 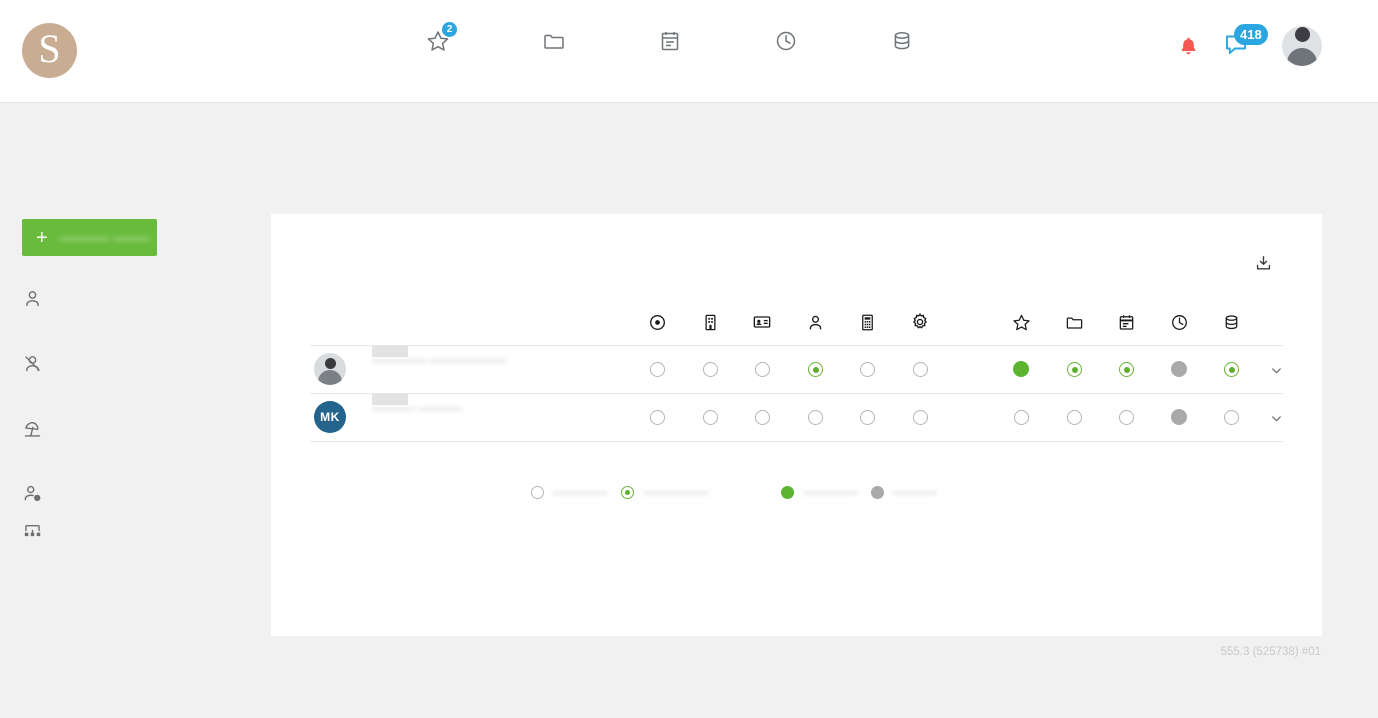 I want to click on sidebar-item-org-chart, so click(x=32, y=530).